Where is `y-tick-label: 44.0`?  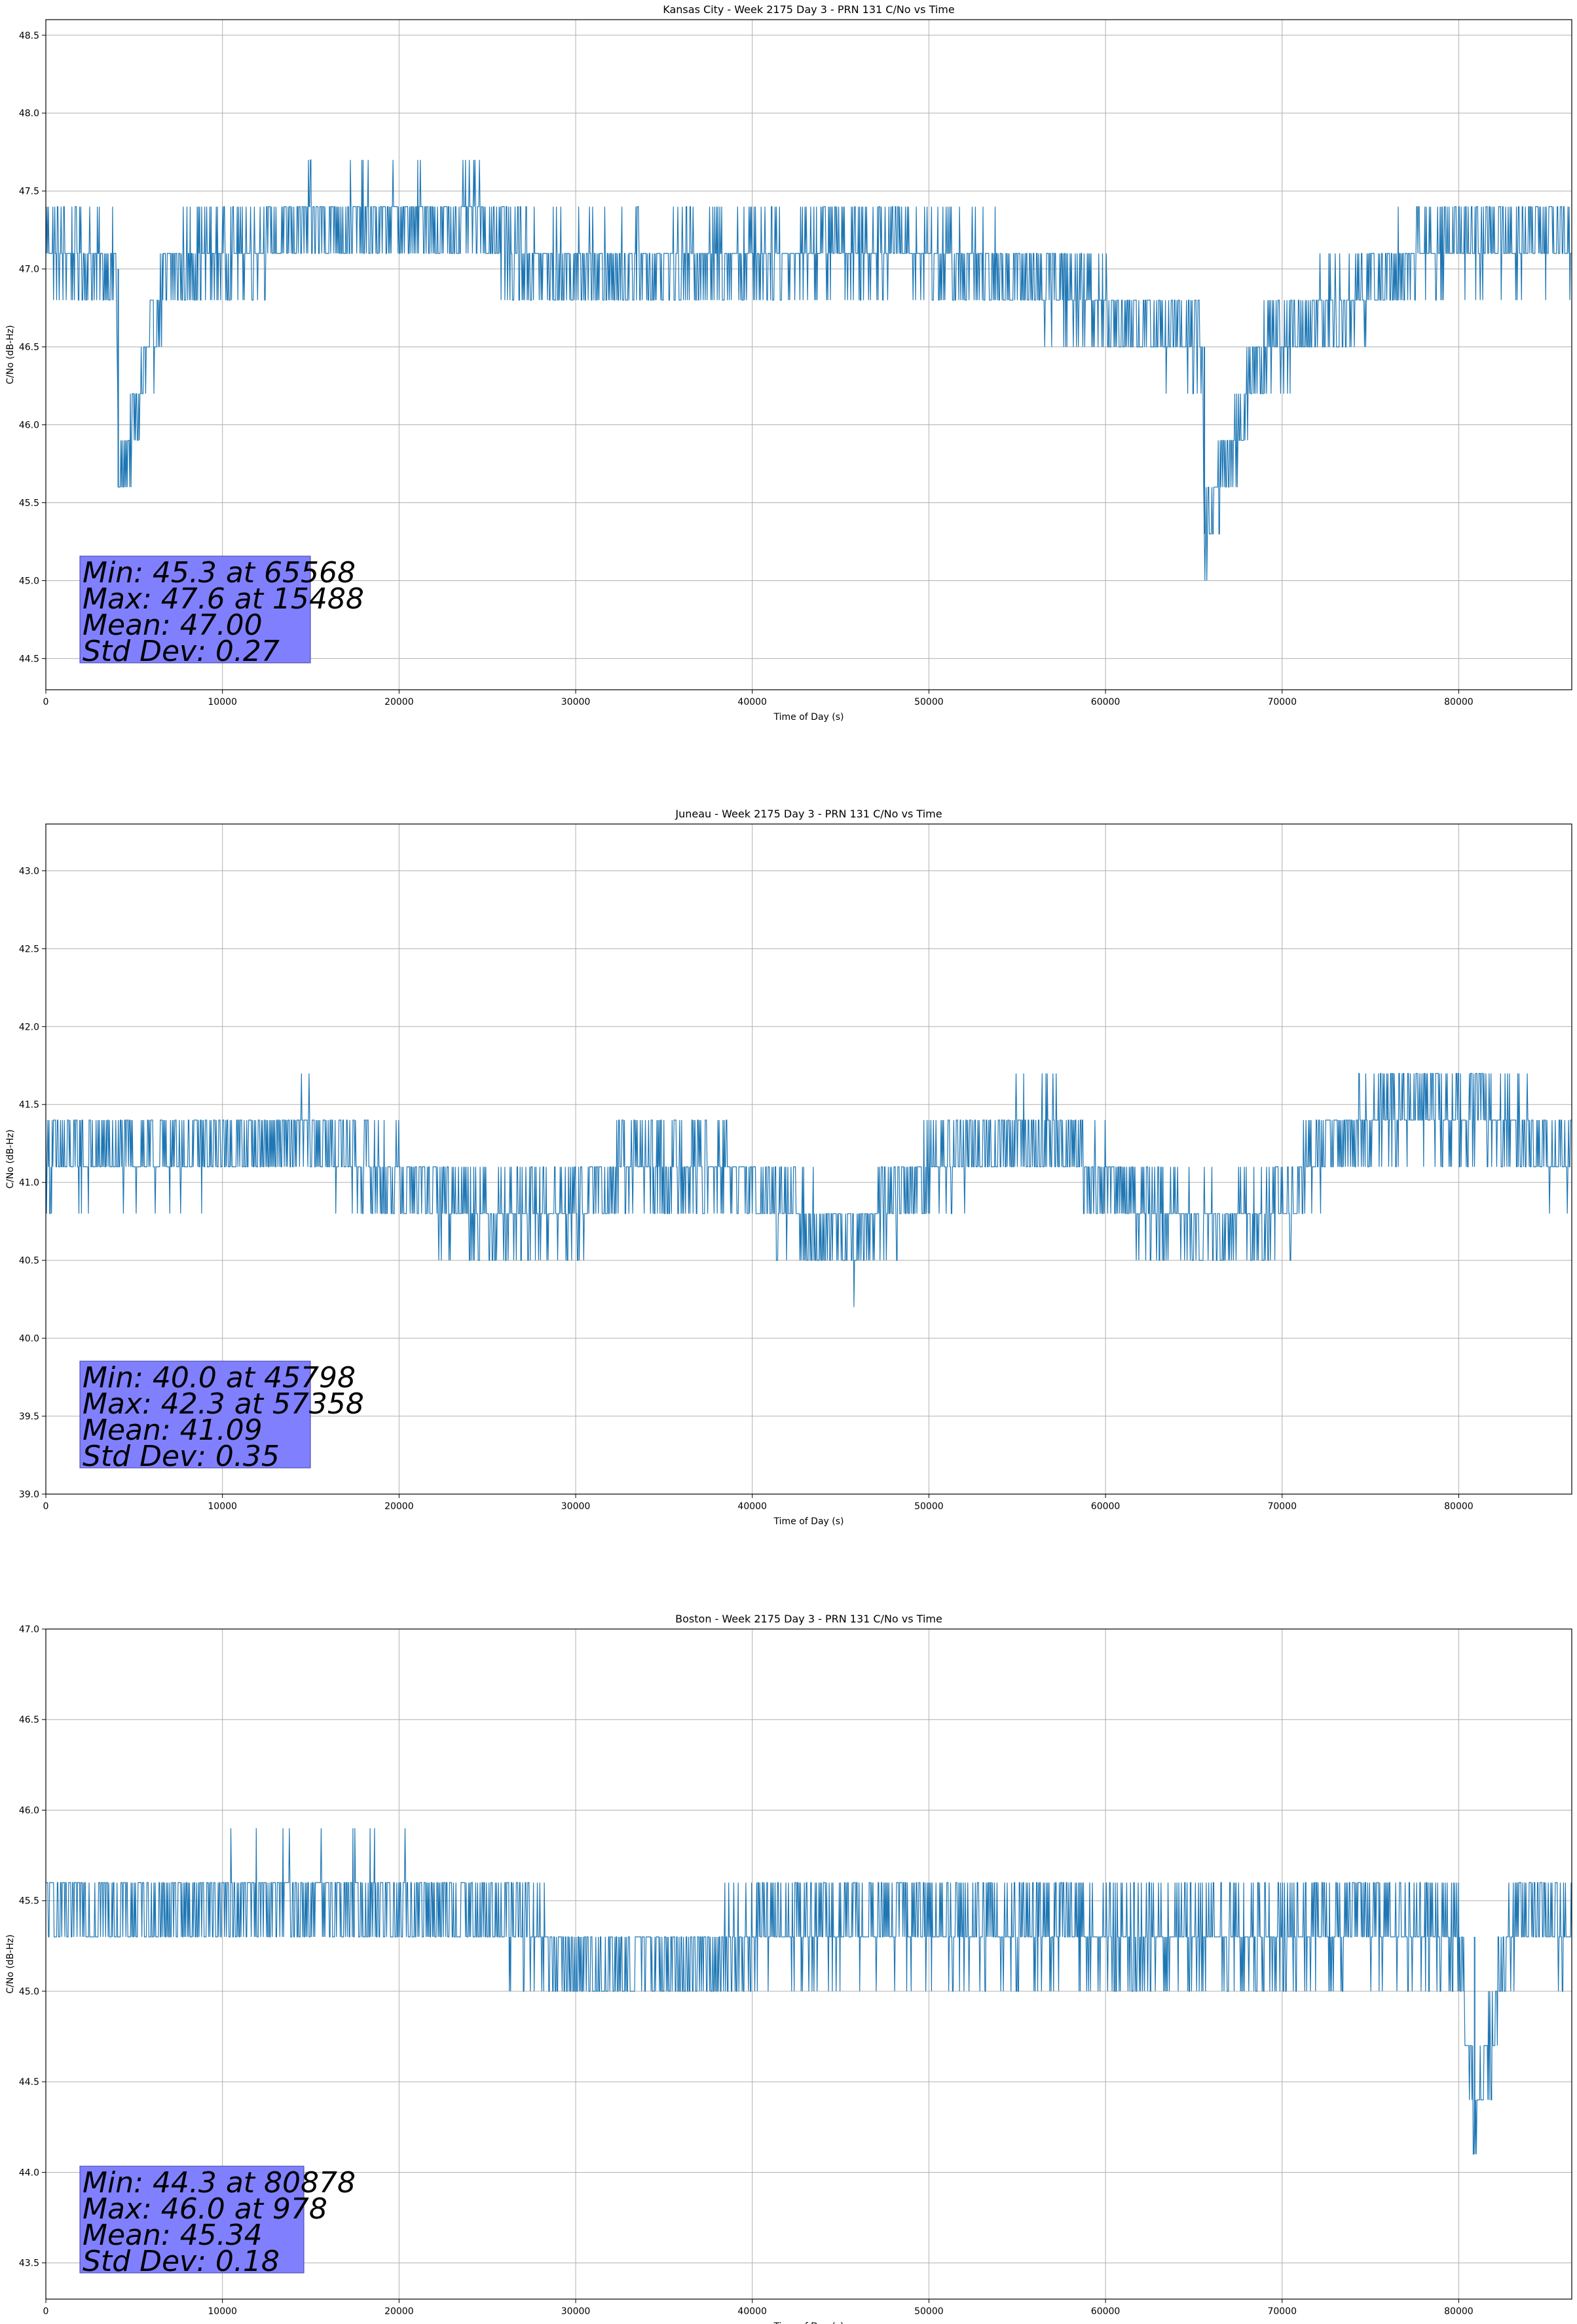
y-tick-label: 44.0 is located at coordinates (29, 2172).